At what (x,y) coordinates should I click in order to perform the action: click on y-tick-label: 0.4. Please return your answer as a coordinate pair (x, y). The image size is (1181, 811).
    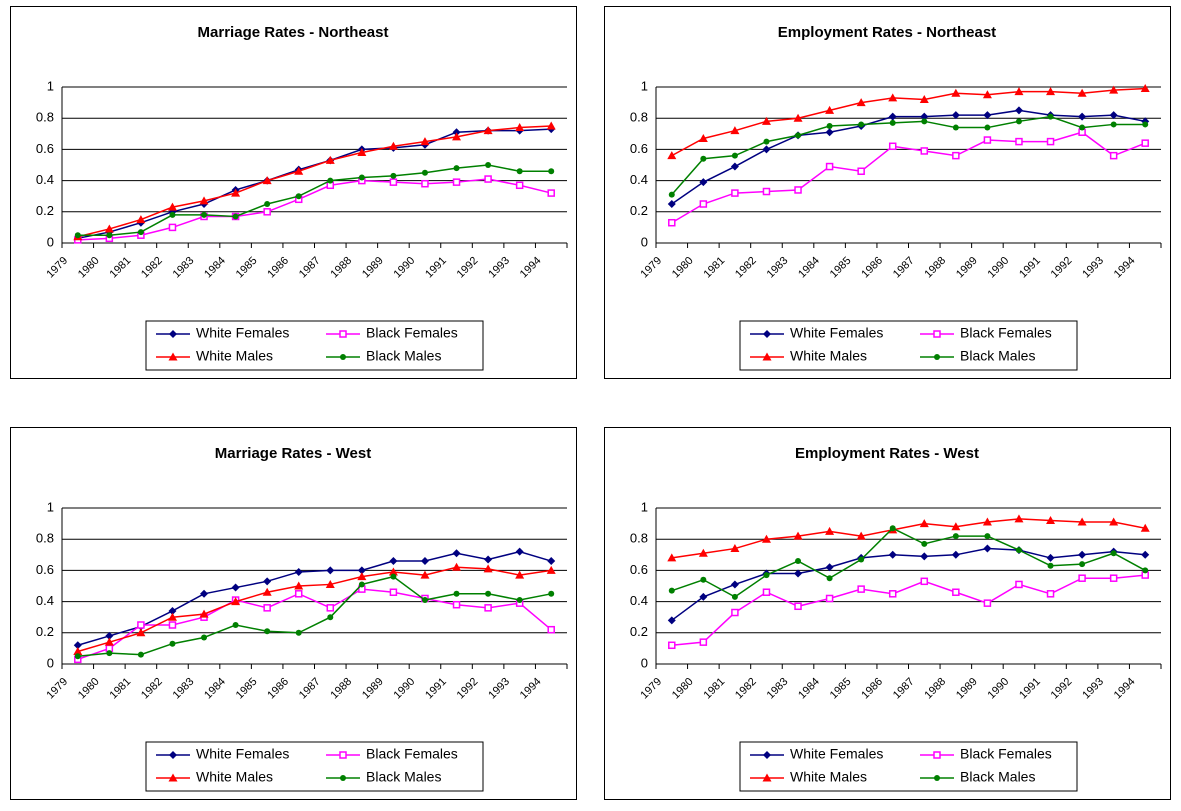
    Looking at the image, I should click on (45, 600).